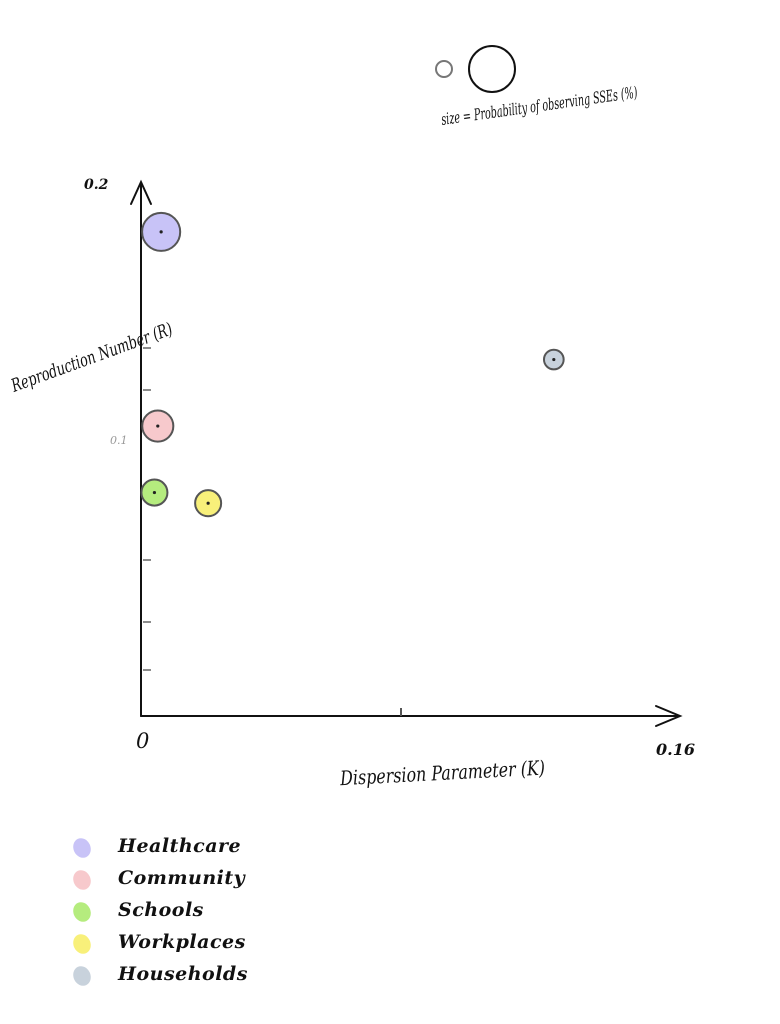 The image size is (780, 1024). I want to click on legend-item-community: Community, so click(201, 880).